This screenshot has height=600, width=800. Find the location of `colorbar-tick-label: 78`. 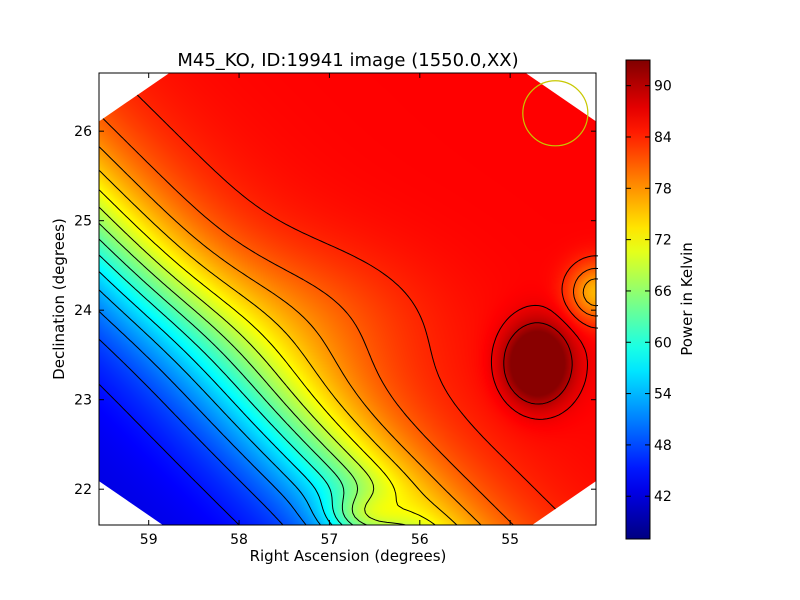

colorbar-tick-label: 78 is located at coordinates (663, 189).